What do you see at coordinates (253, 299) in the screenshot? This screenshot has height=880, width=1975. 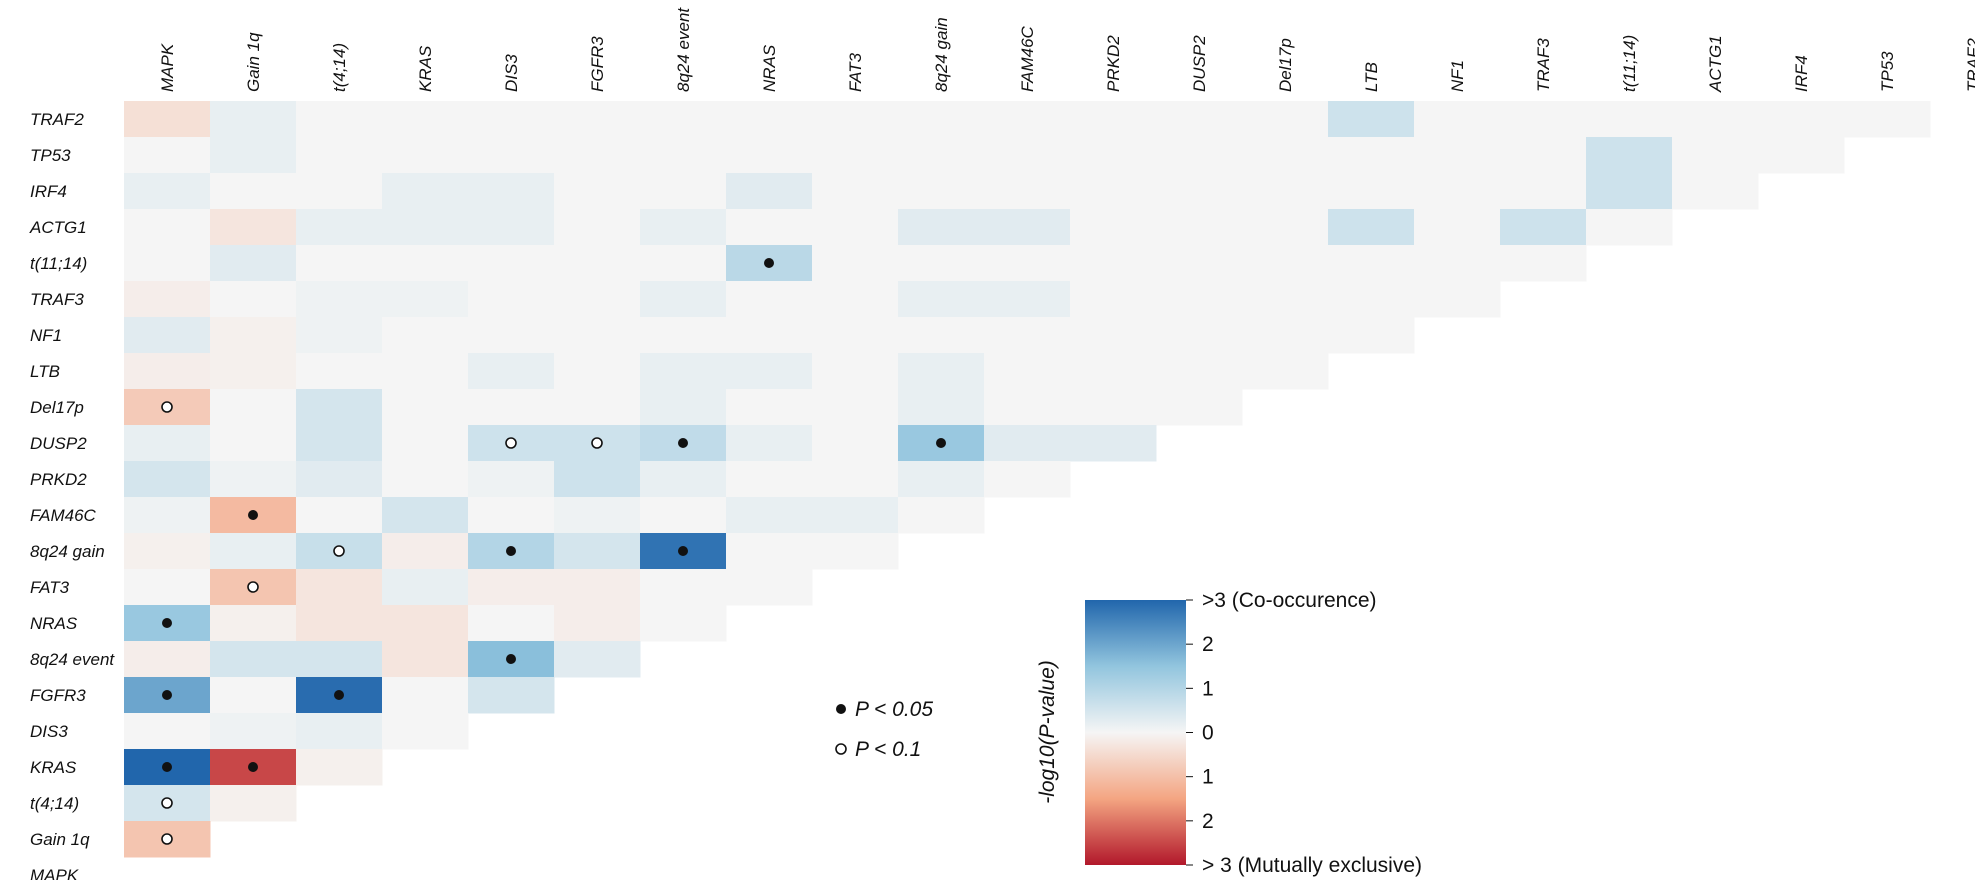 I see `cell-traf3-gain-1q` at bounding box center [253, 299].